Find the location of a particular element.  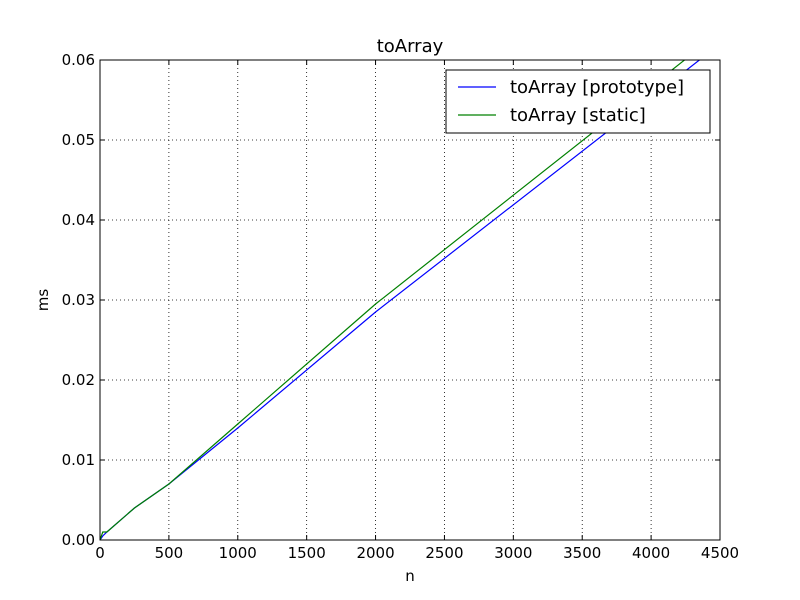

x-tick-label: 1500 is located at coordinates (307, 553).